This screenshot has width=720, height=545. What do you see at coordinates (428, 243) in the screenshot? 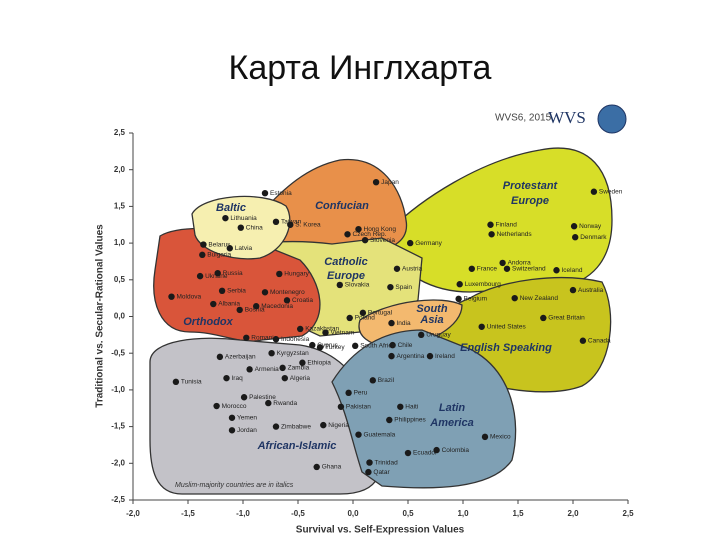
I see `point-label: Germany` at bounding box center [428, 243].